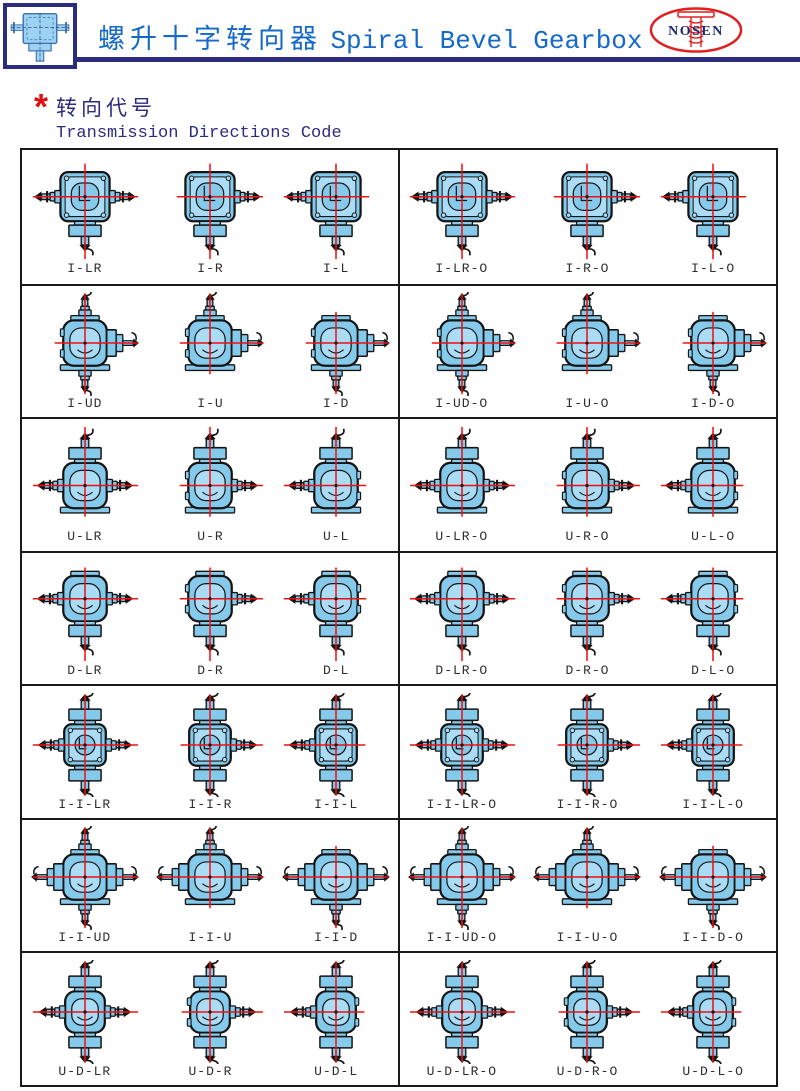 The width and height of the screenshot is (800, 1091). I want to click on table-row: U-D-LR U-D-R U-D-L U-D-LR-O U-D-R-O U-D-L-O, so click(399, 1018).